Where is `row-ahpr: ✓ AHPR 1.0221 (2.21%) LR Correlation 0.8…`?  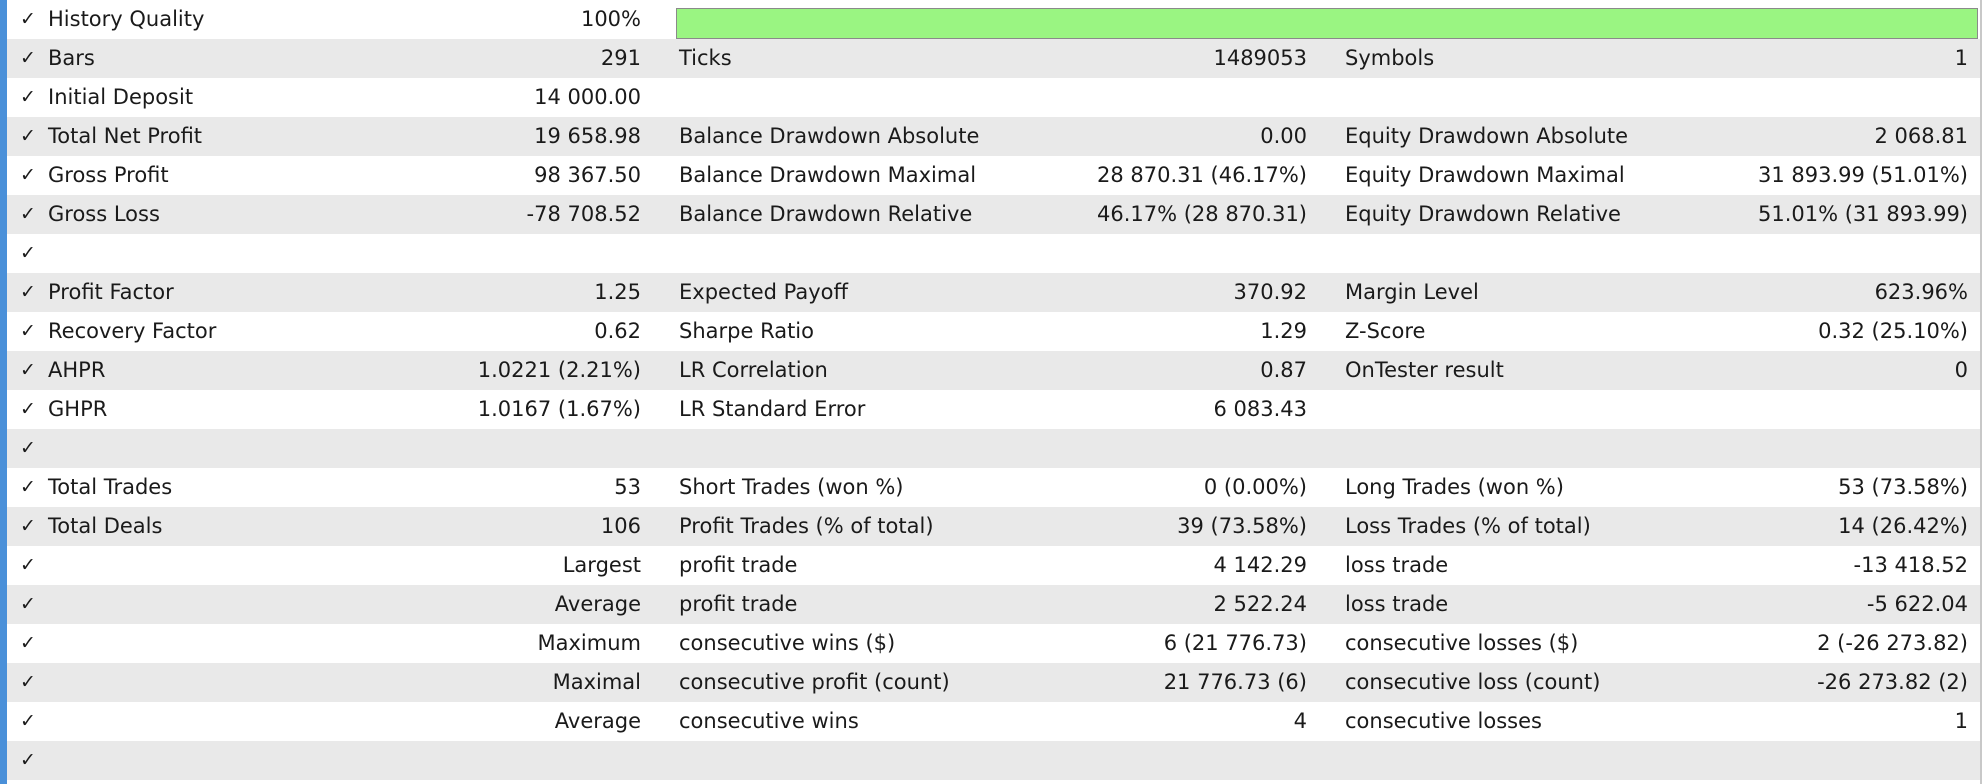 row-ahpr: ✓ AHPR 1.0221 (2.21%) LR Correlation 0.8… is located at coordinates (993, 370).